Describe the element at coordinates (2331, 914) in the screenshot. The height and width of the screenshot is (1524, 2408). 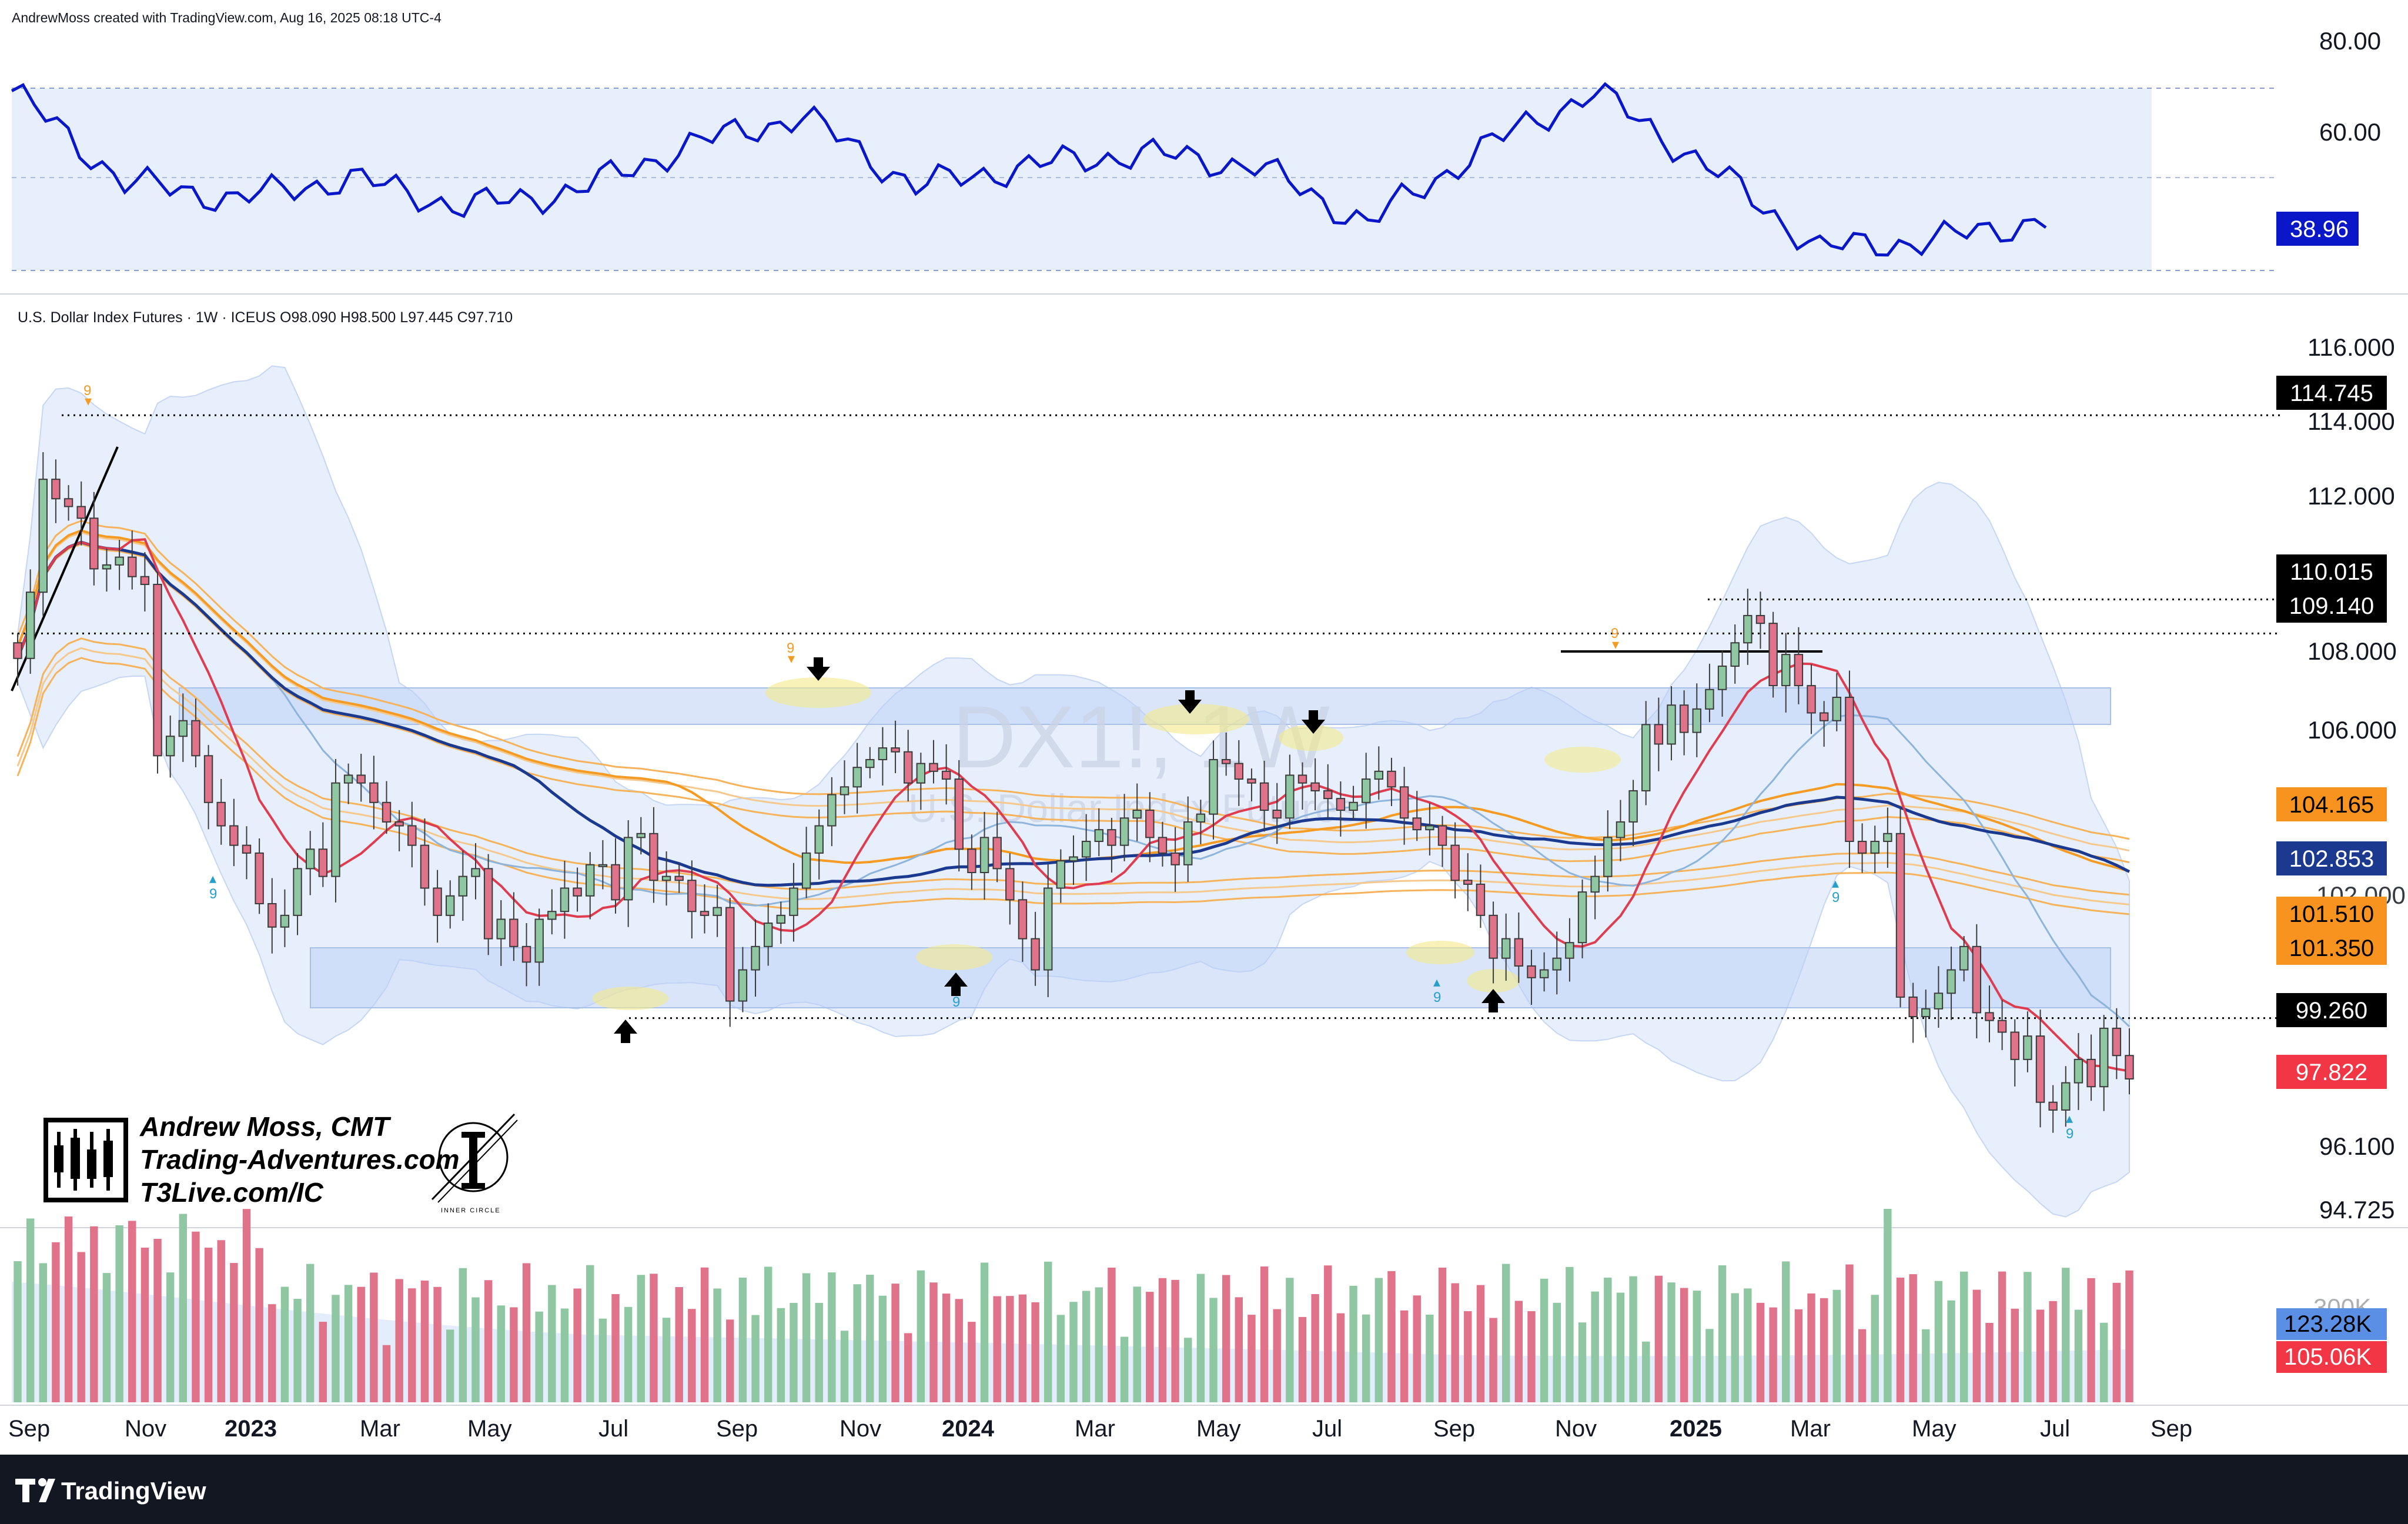
I see `price-tag-bg` at that location.